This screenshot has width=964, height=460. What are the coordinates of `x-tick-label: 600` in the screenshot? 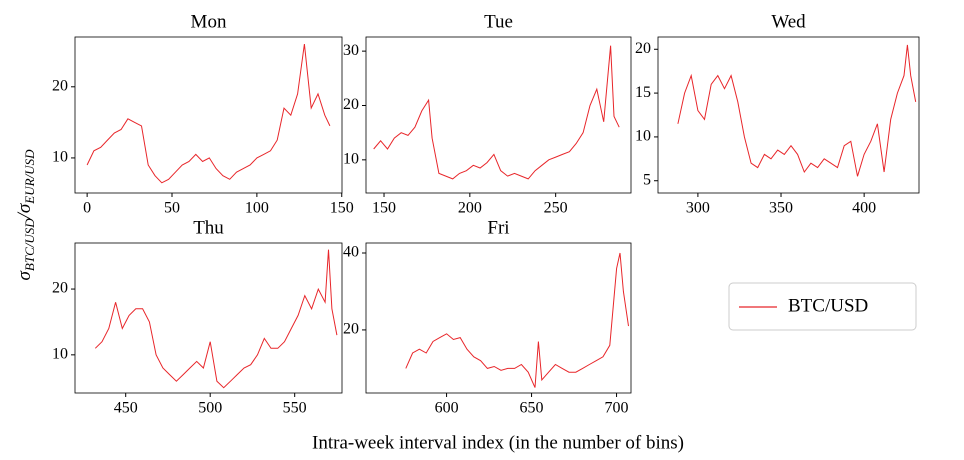 It's located at (447, 408).